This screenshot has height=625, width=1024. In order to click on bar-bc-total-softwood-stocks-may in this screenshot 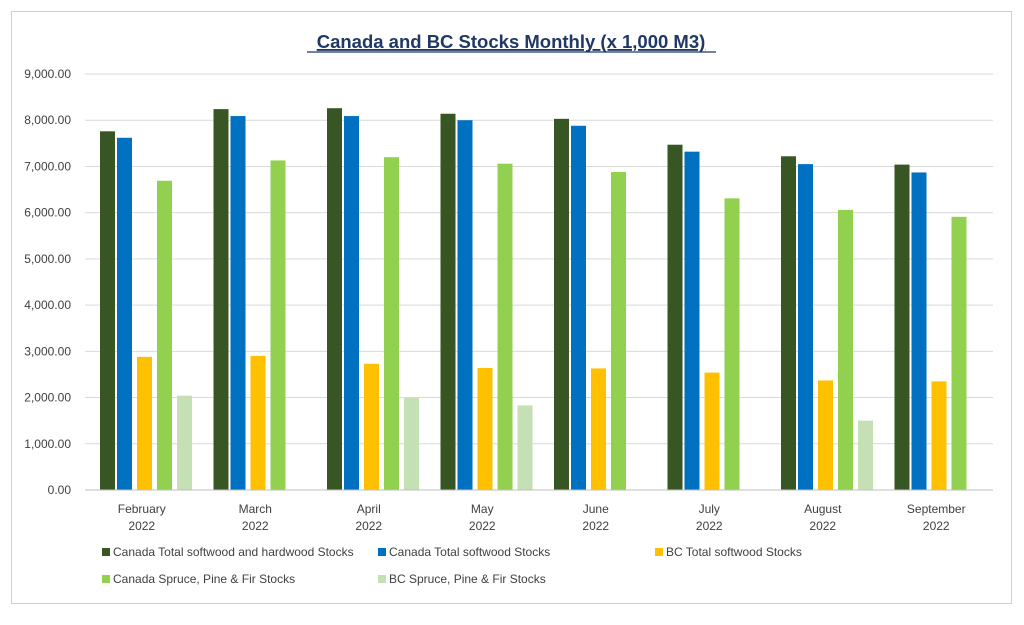, I will do `click(485, 428)`.